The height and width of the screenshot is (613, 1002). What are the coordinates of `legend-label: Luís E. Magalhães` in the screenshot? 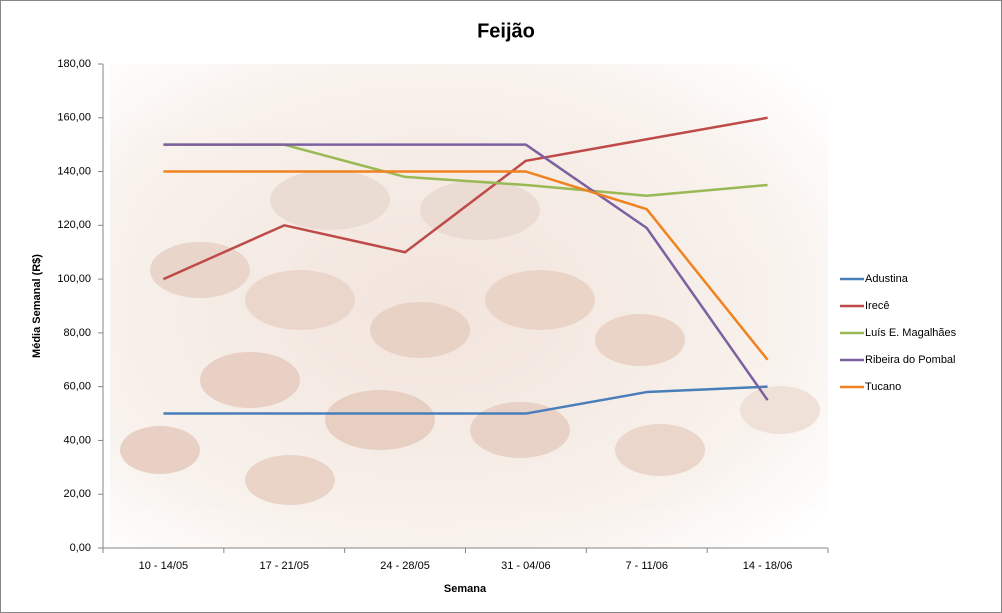 It's located at (911, 333).